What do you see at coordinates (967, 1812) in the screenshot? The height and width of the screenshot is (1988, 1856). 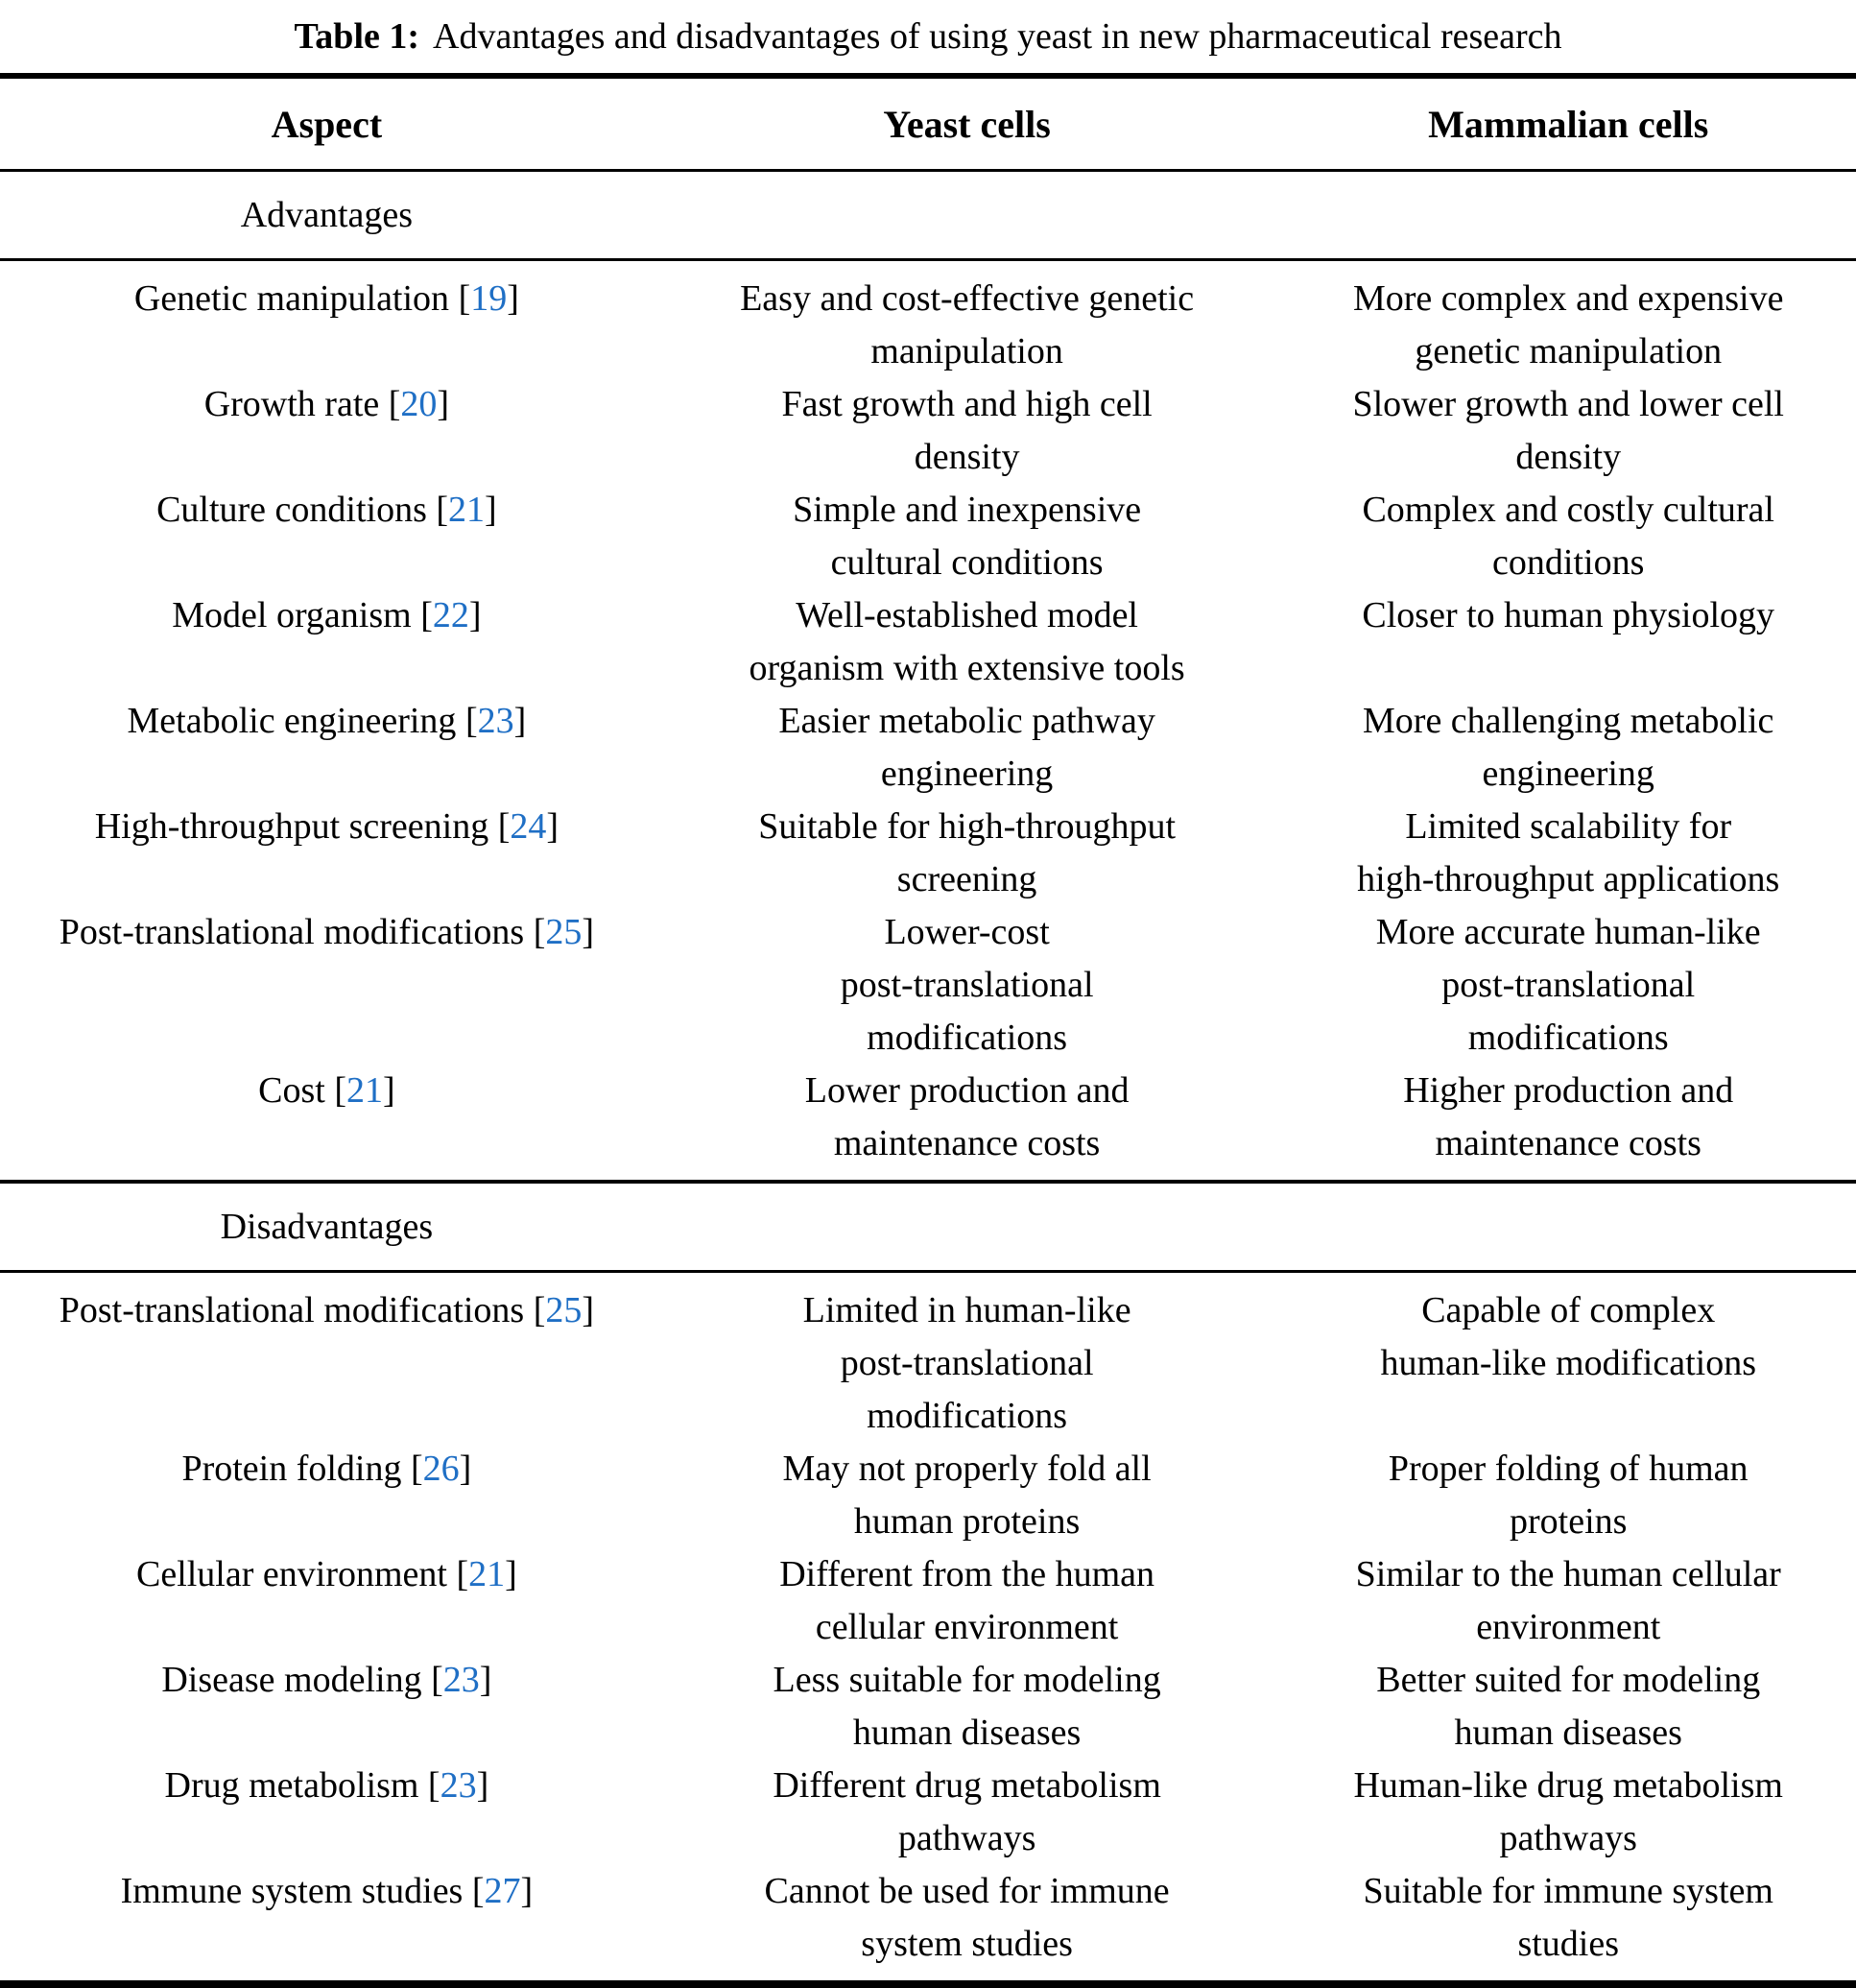 I see `yeast-cell: Different drug metabolism pathways` at bounding box center [967, 1812].